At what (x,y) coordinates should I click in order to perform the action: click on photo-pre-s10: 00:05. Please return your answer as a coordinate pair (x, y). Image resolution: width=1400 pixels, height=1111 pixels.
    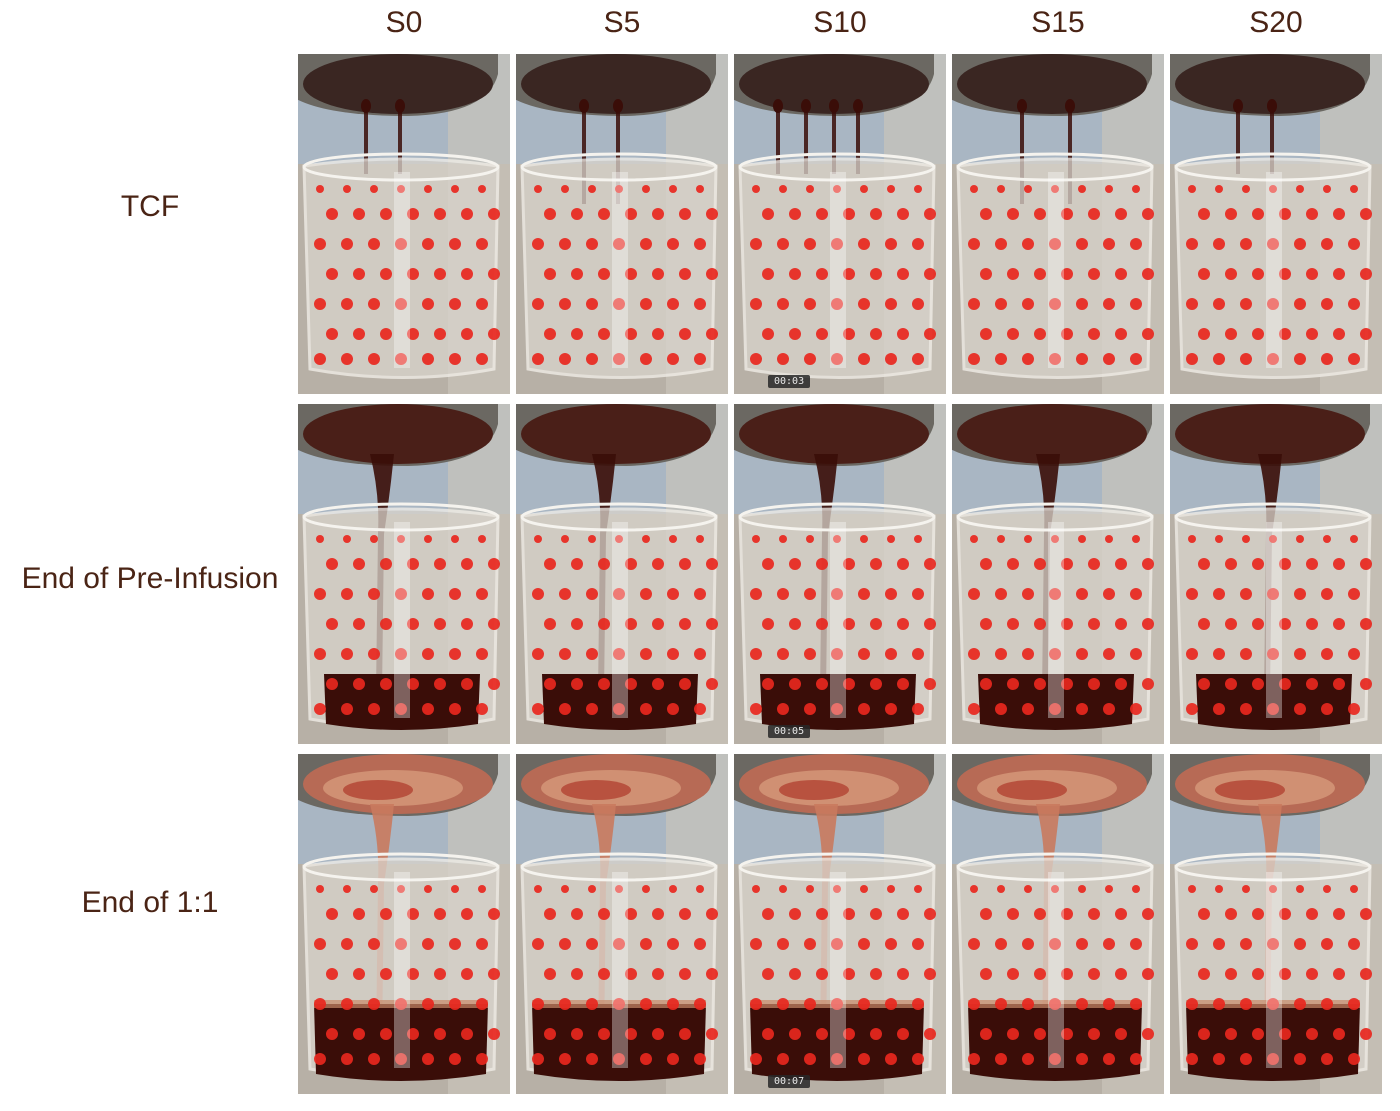
    Looking at the image, I should click on (840, 574).